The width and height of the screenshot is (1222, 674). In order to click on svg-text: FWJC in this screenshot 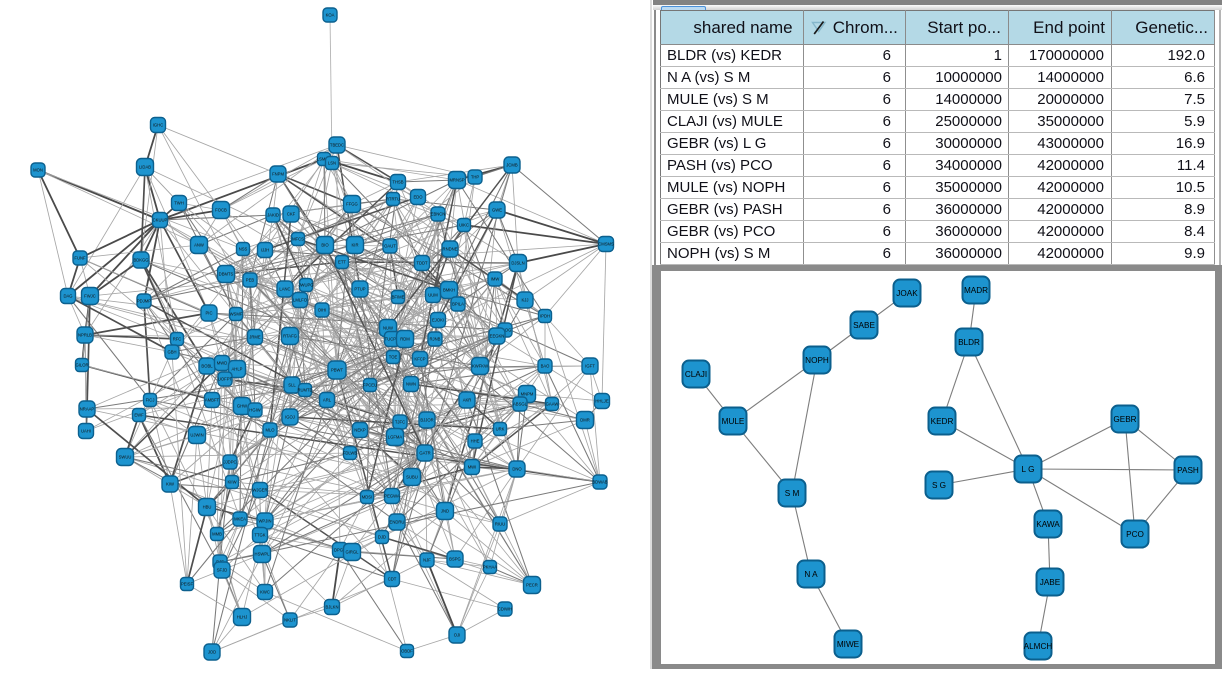, I will do `click(90, 296)`.